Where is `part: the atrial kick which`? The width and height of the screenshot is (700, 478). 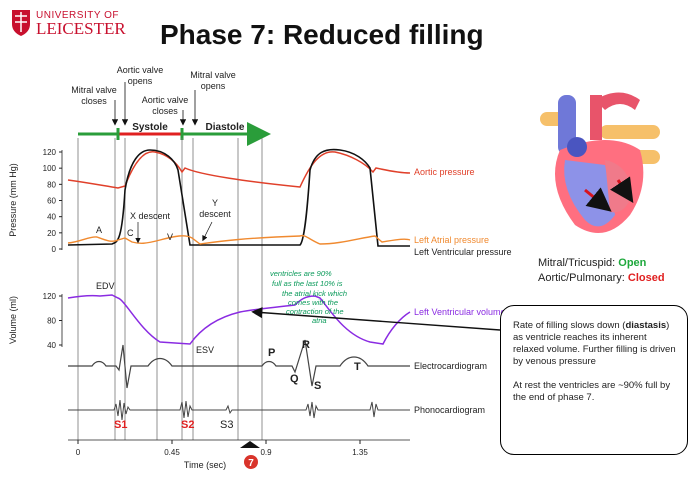 part: the atrial kick which is located at coordinates (314, 293).